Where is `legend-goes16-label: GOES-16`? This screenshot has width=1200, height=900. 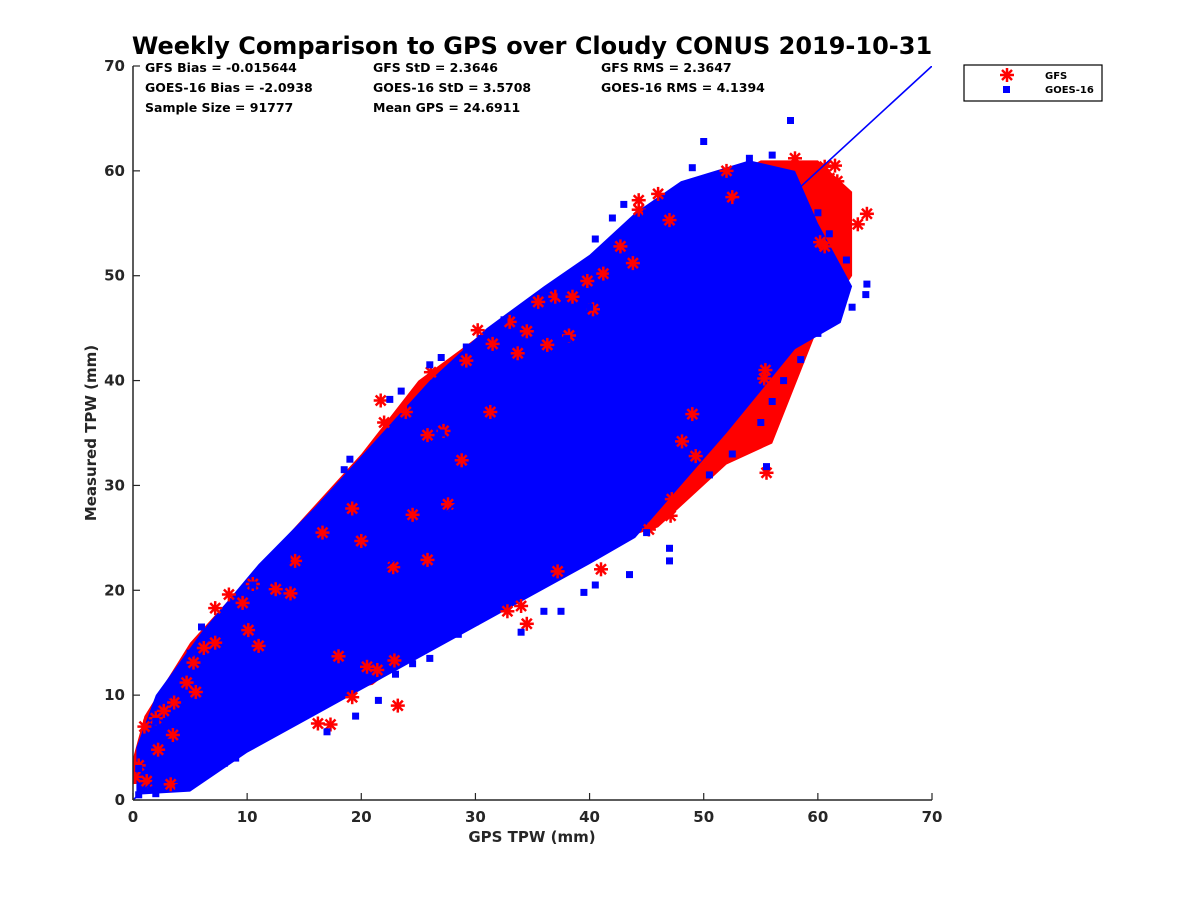 legend-goes16-label: GOES-16 is located at coordinates (1069, 90).